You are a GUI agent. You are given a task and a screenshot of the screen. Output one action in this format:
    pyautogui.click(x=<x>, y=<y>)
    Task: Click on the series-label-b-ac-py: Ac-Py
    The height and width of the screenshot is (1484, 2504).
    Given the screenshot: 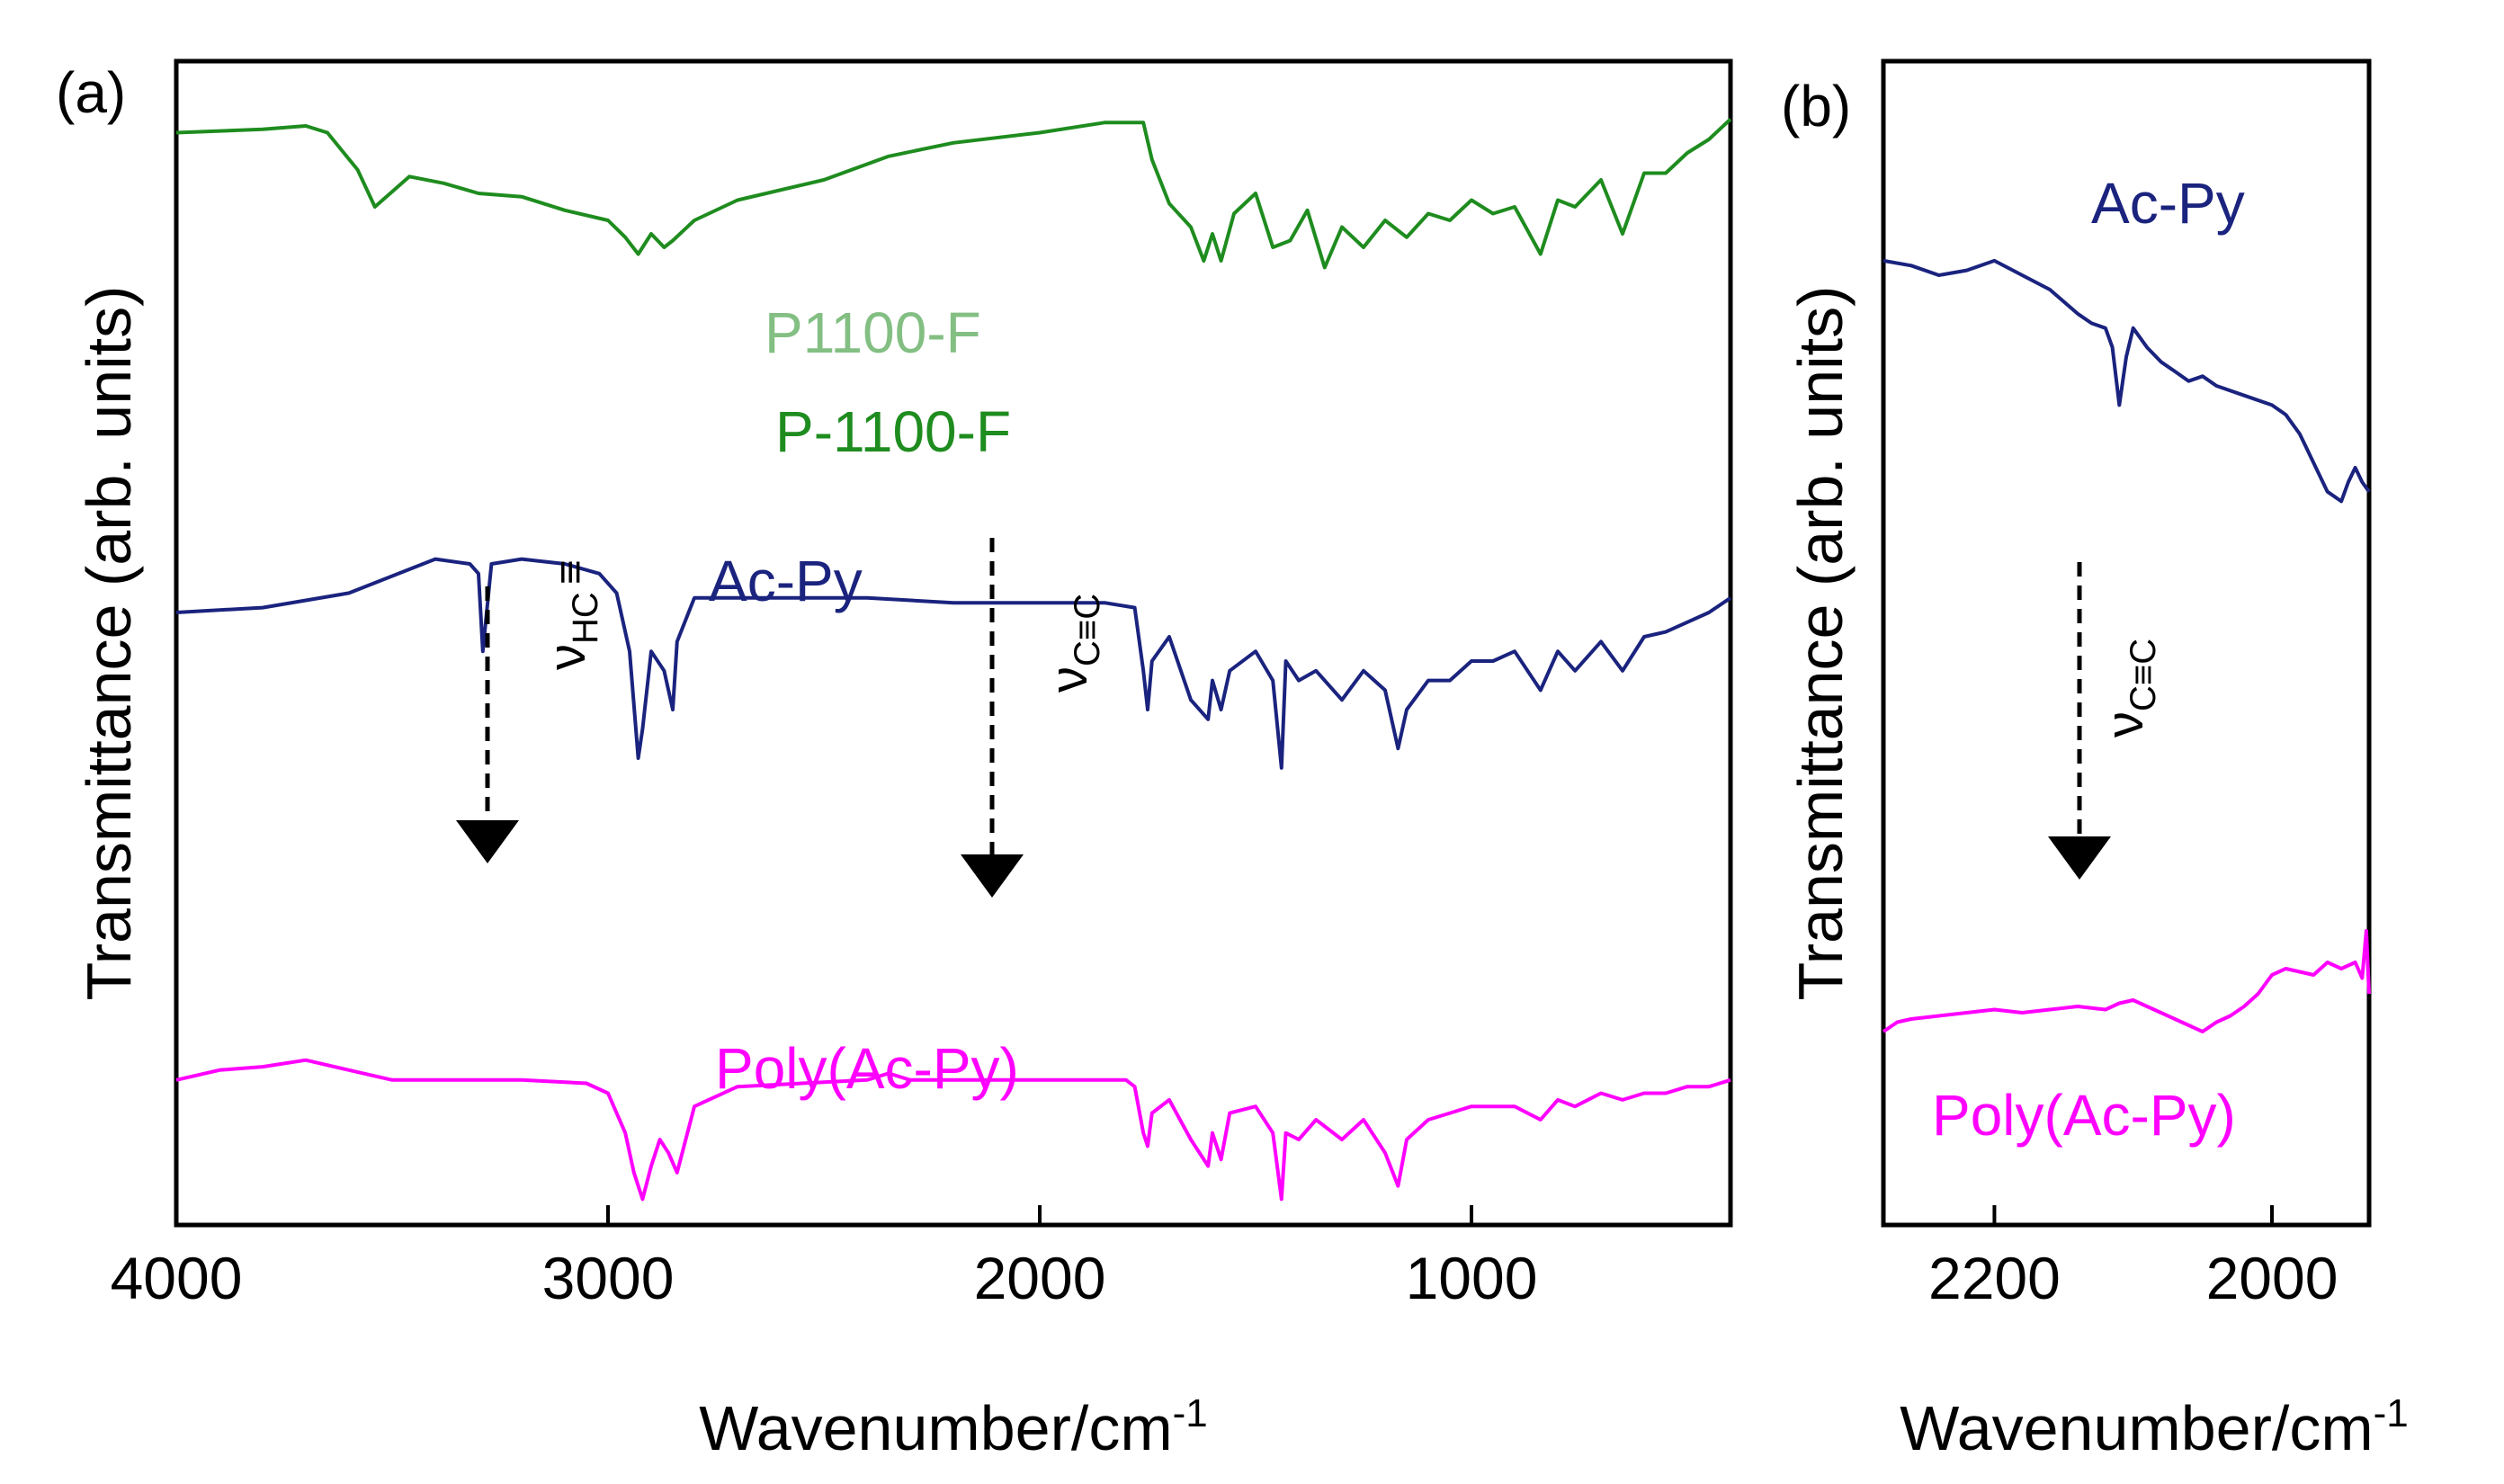 What is the action you would take?
    pyautogui.click(x=2168, y=203)
    